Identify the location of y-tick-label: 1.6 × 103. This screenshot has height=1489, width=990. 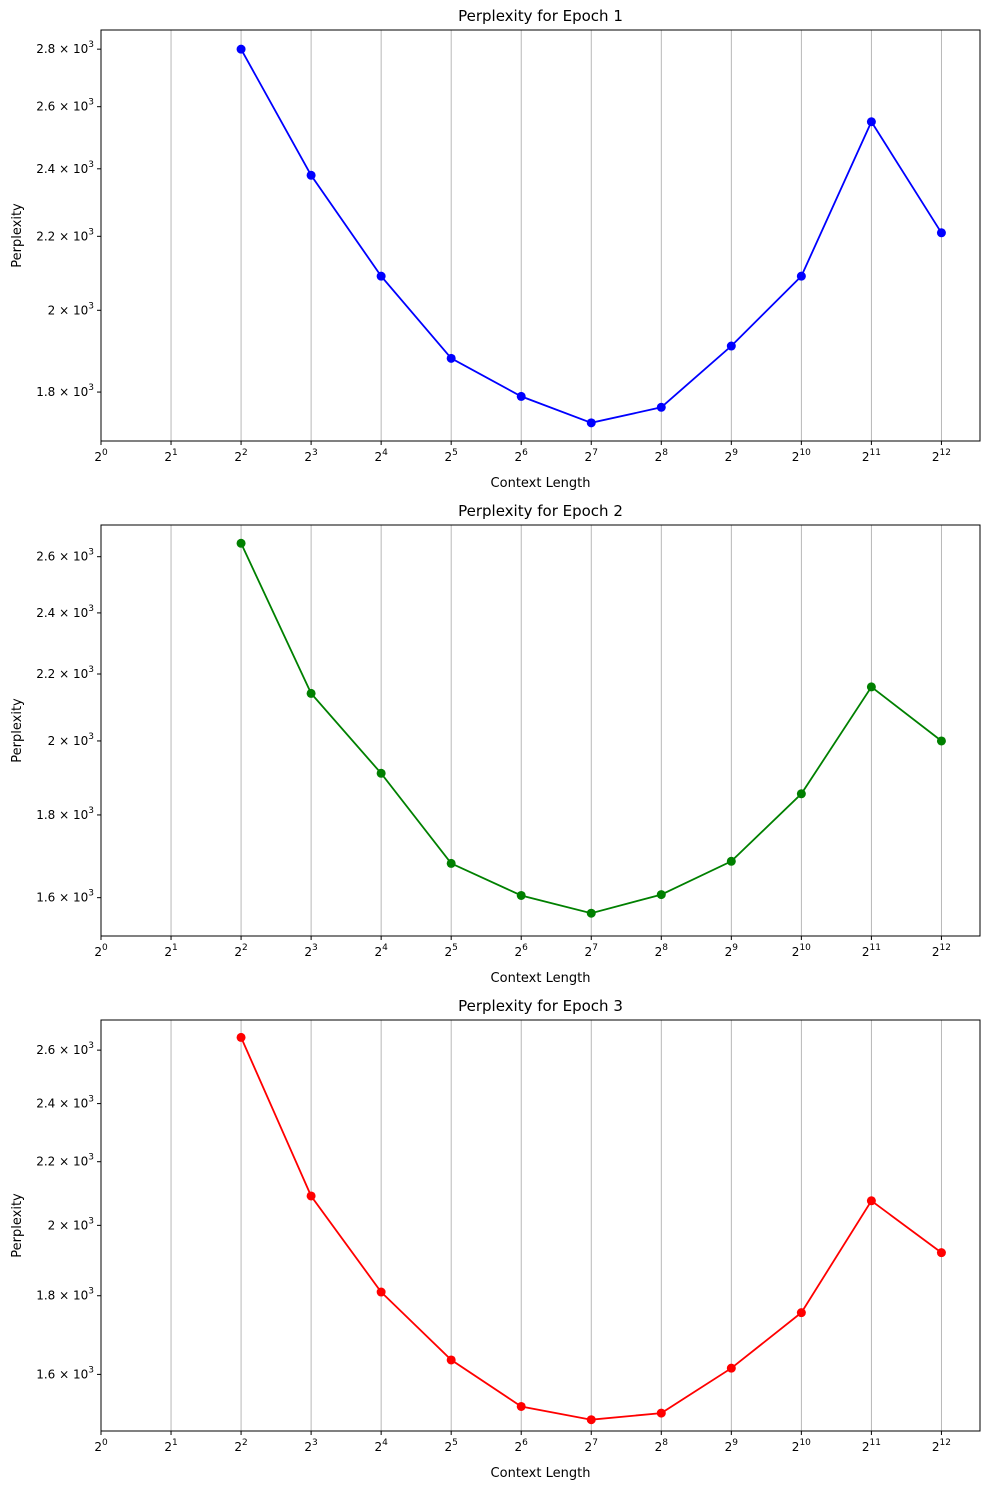
(65, 897).